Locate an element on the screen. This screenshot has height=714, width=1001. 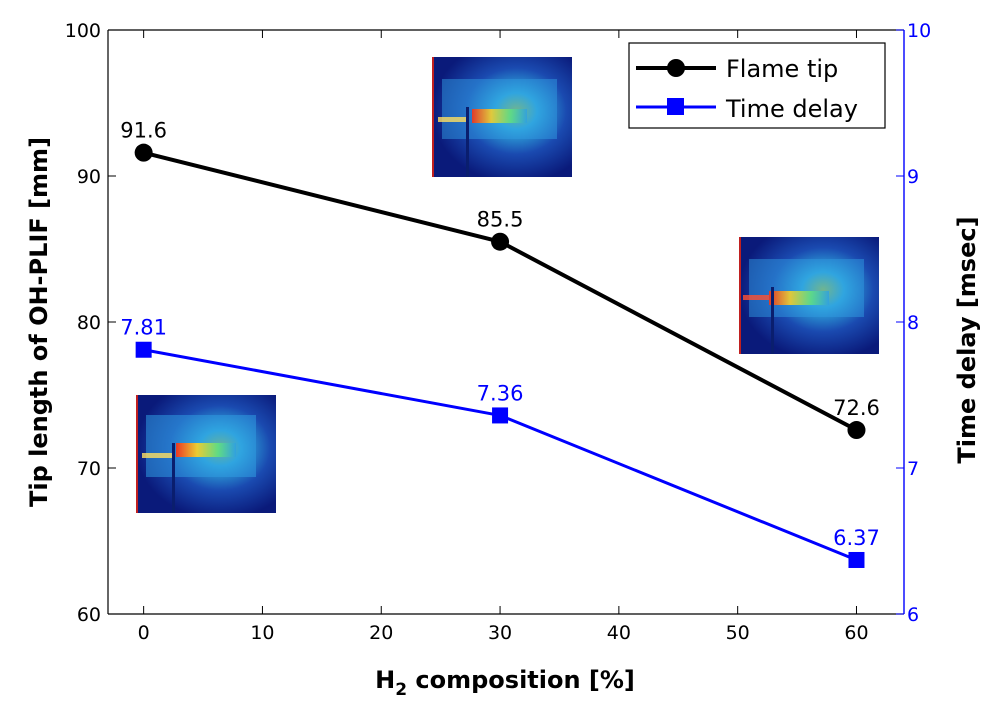
x-tick-label: 60 is located at coordinates (856, 633).